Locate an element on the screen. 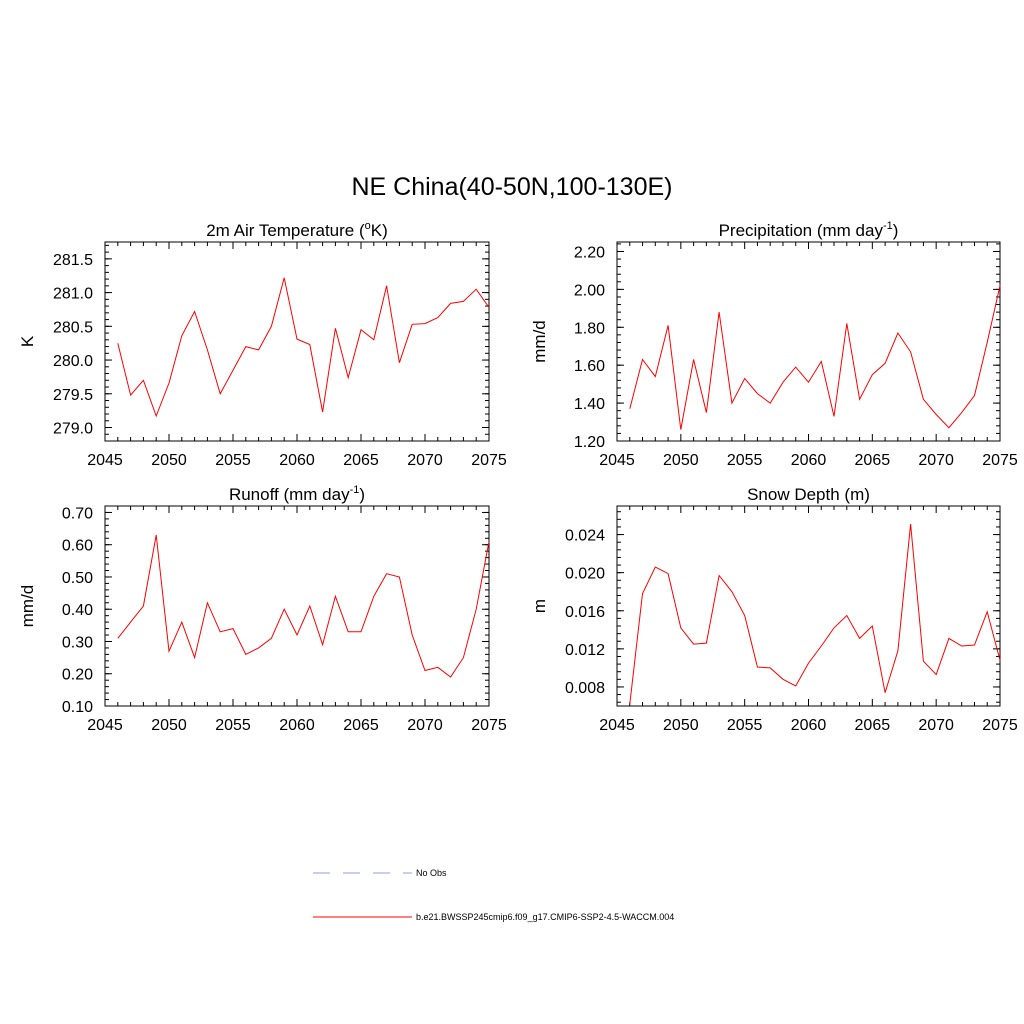 This screenshot has height=1024, width=1024. y-tick-label: 1.40 is located at coordinates (589, 404).